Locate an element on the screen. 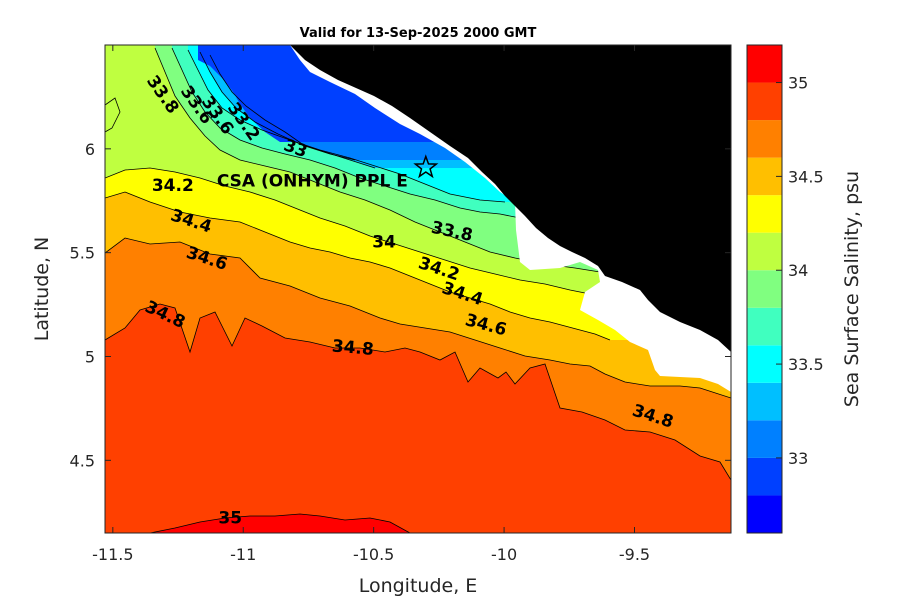 The image size is (900, 600). y-tick-label: 6 is located at coordinates (90, 149).